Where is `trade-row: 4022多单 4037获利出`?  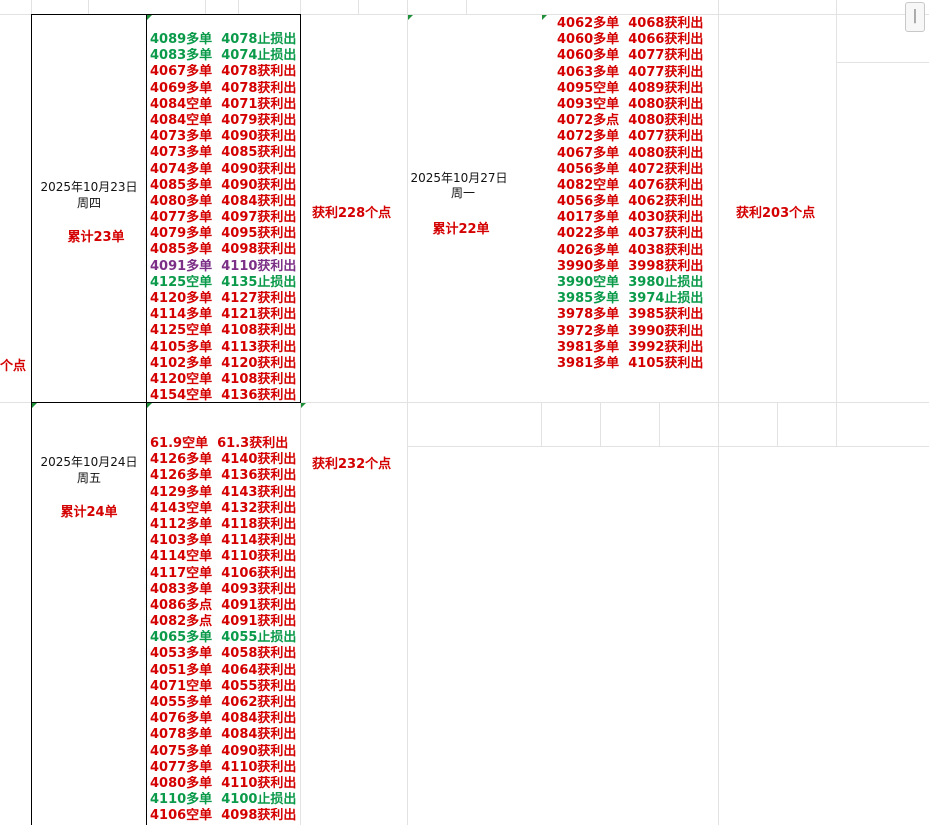
trade-row: 4022多单 4037获利出 is located at coordinates (630, 234).